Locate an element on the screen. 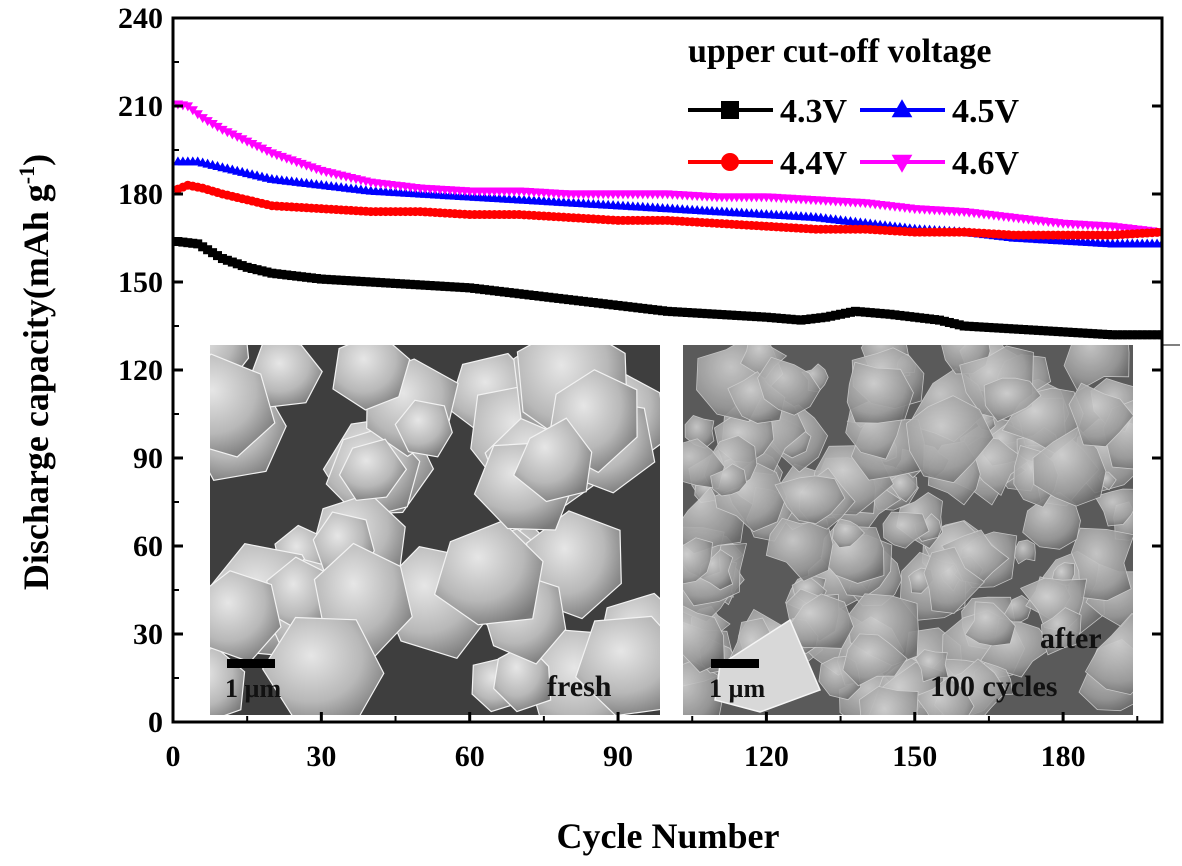 The width and height of the screenshot is (1182, 866). y-axis-title-main: Discharge capacity(mAh g is located at coordinates (36, 387).